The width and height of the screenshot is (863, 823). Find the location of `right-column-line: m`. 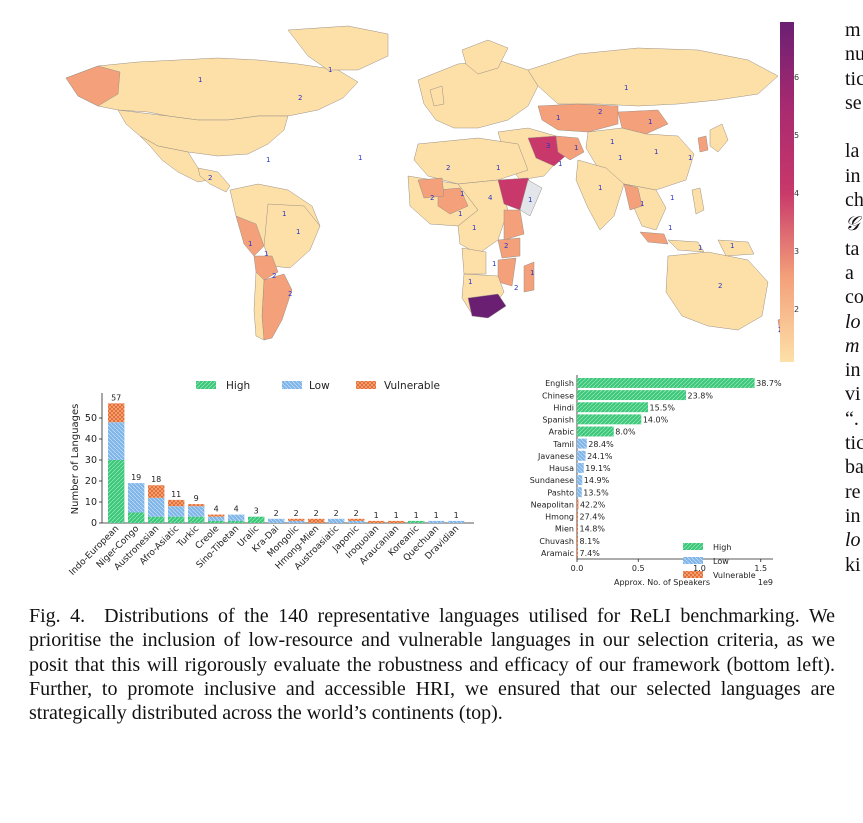

right-column-line: m is located at coordinates (853, 30).